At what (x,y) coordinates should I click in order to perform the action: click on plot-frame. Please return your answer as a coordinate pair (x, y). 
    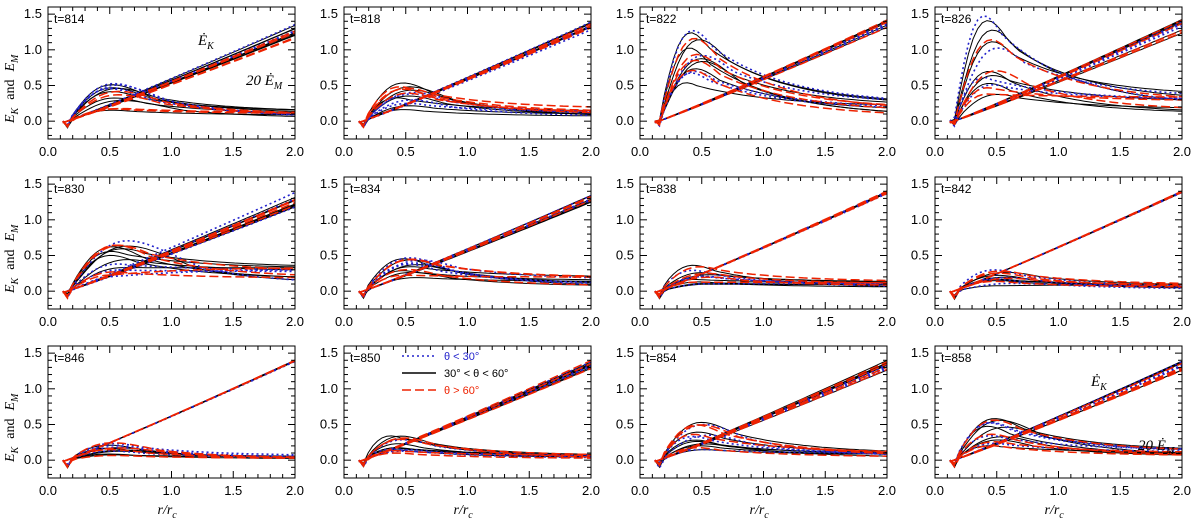
    Looking at the image, I should click on (1058, 243).